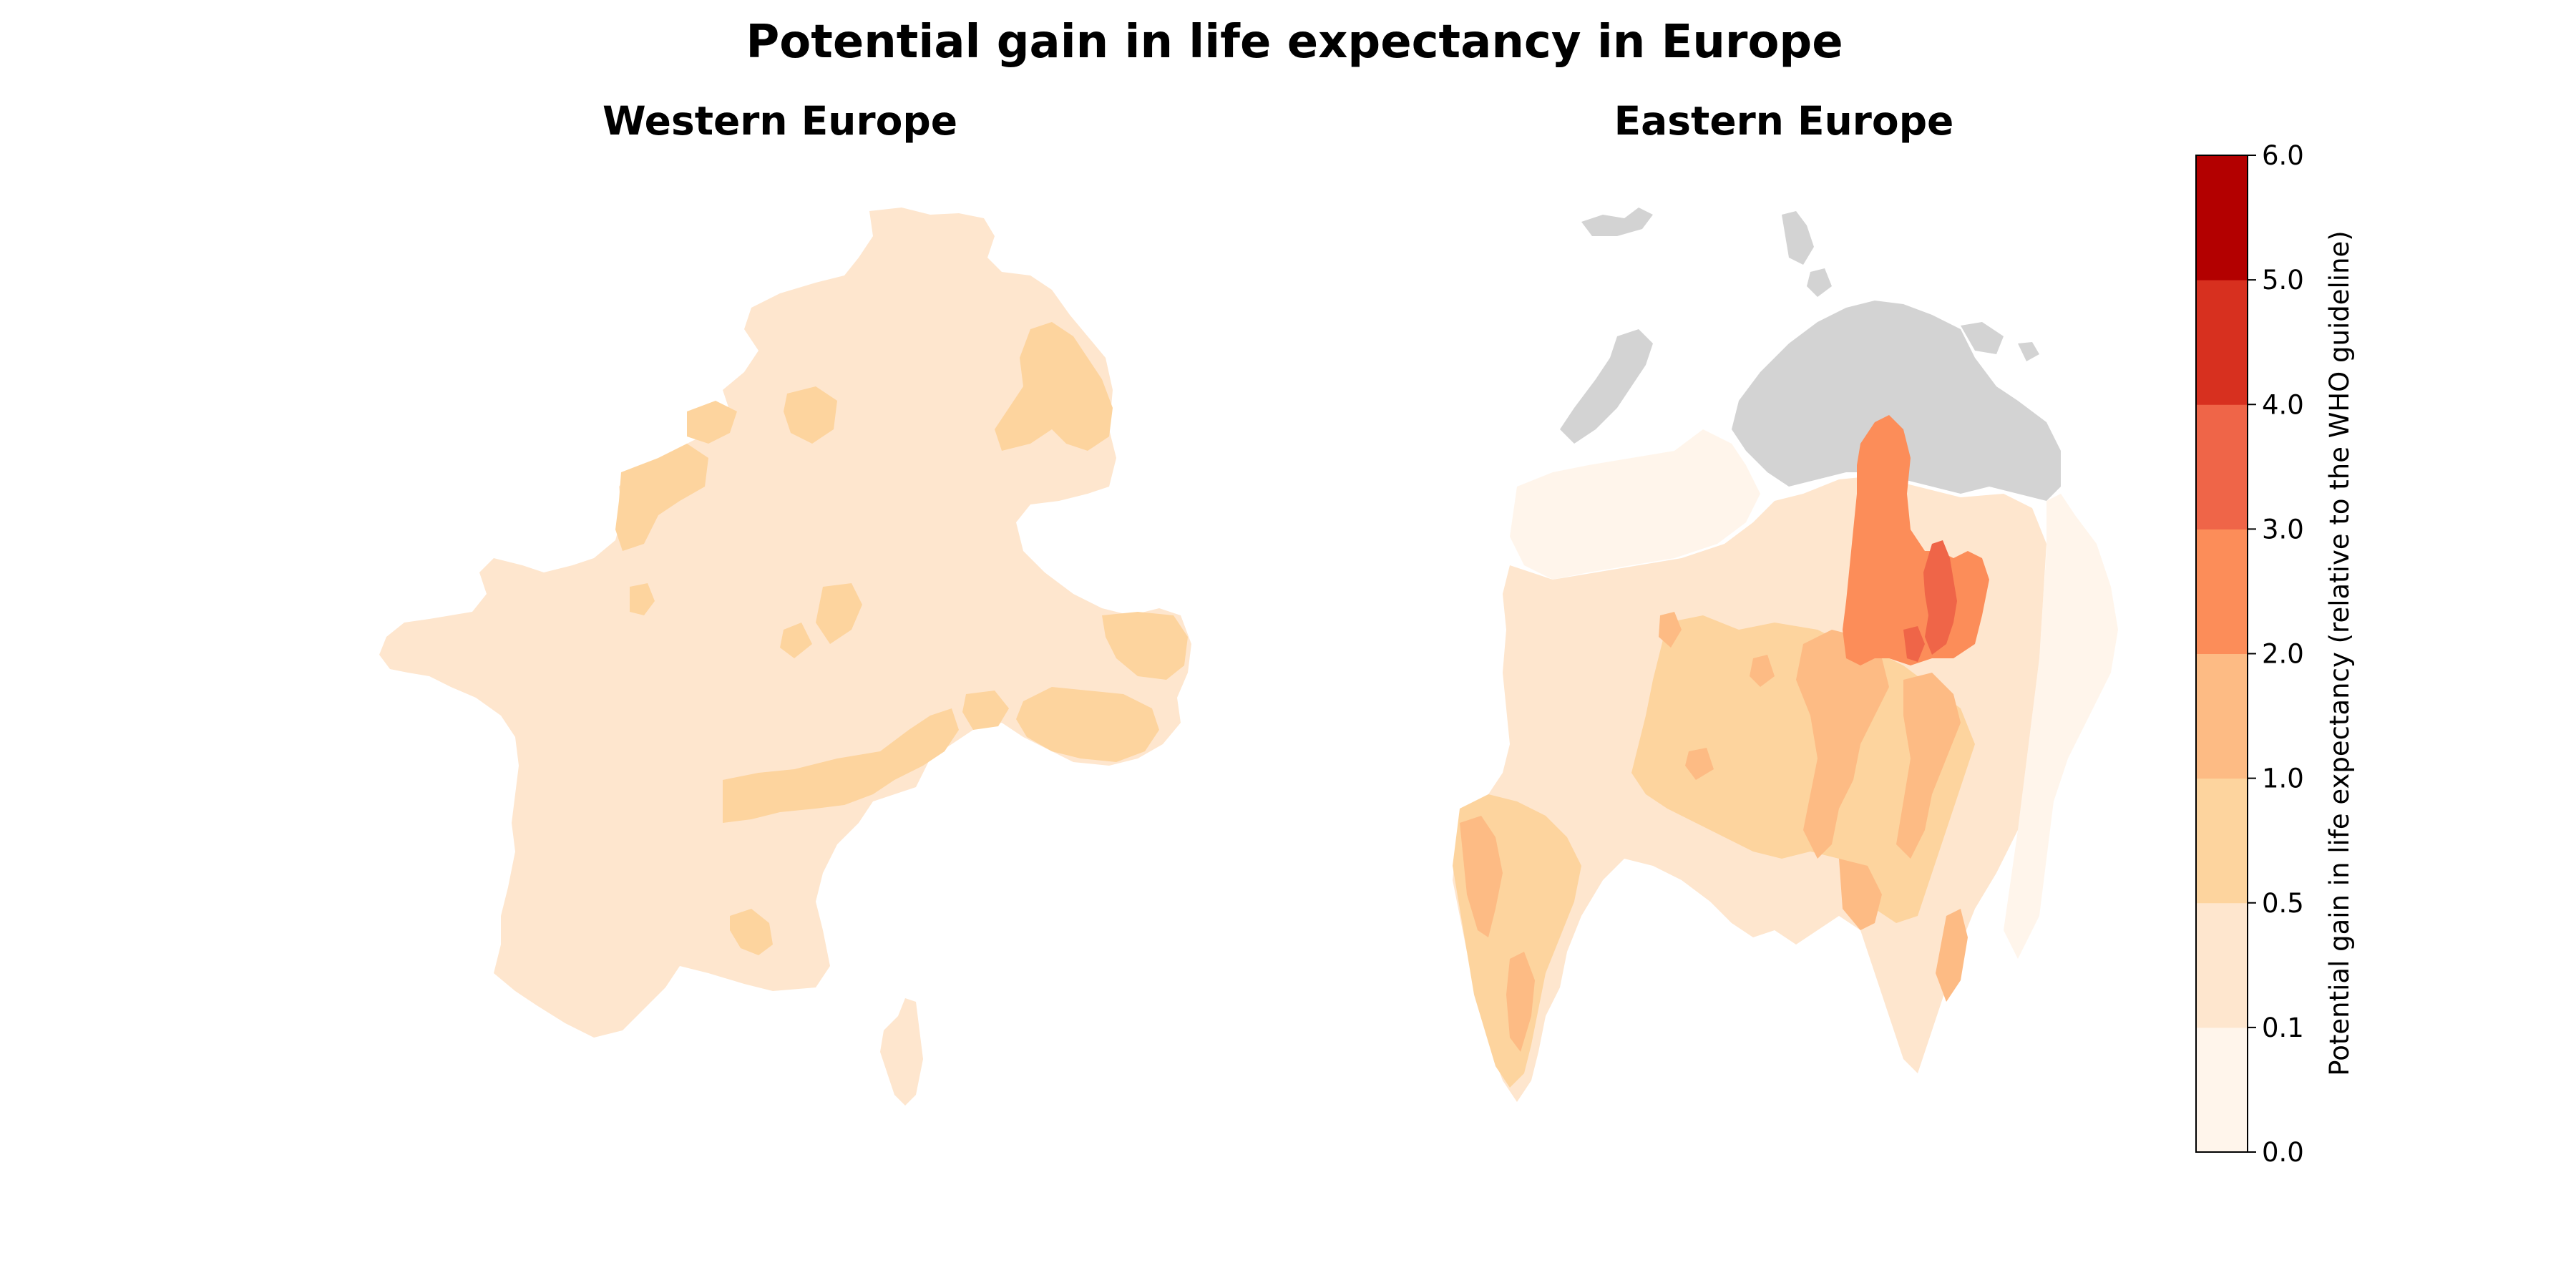  What do you see at coordinates (985, 710) in the screenshot?
I see `region-western-swiss` at bounding box center [985, 710].